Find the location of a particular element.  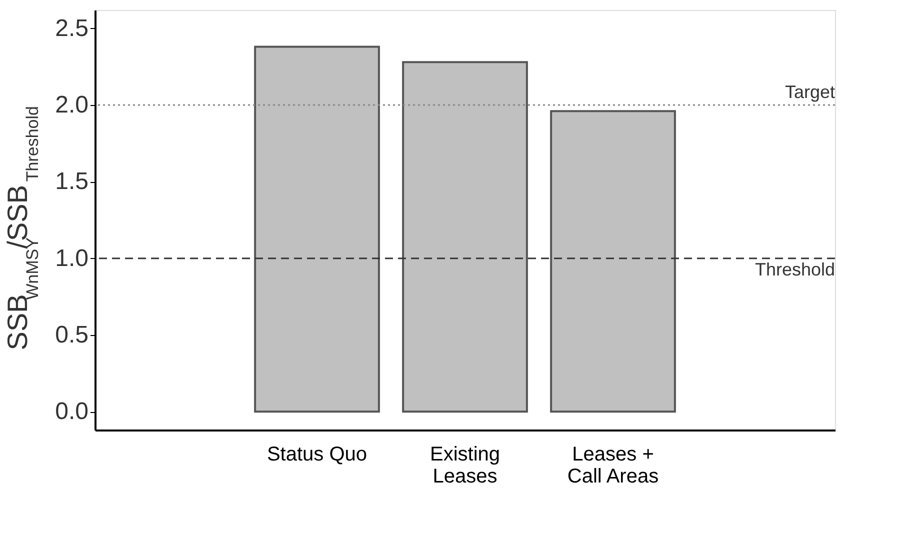

x-tick-label: Leases + Call Areas is located at coordinates (613, 466).